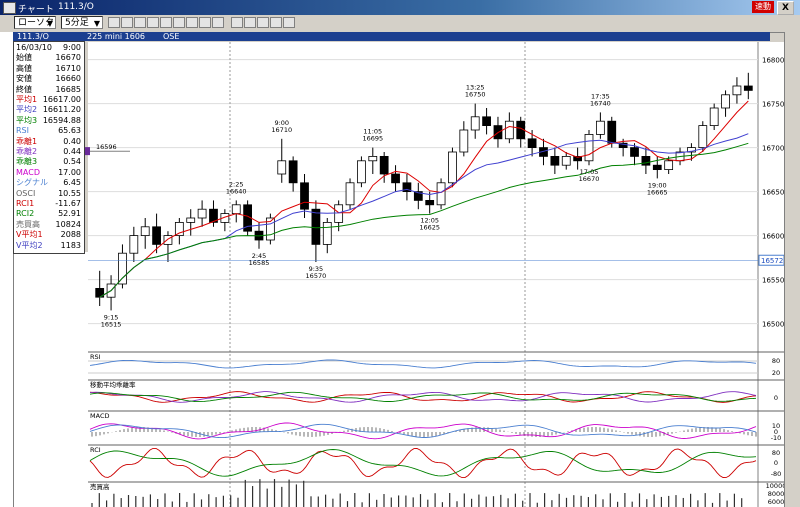  Describe the element at coordinates (70, 245) in the screenshot. I see `info-value: 1183` at that location.